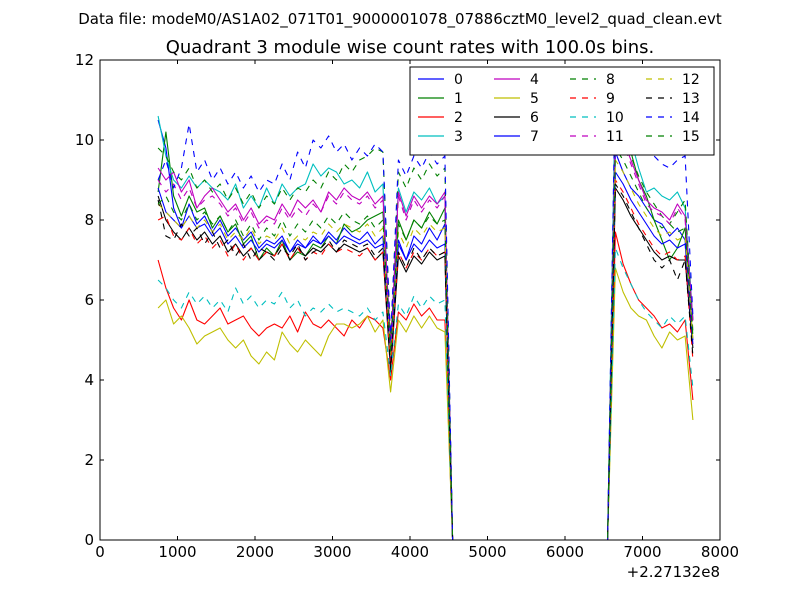  I want to click on y-tick-label: 8, so click(89, 220).